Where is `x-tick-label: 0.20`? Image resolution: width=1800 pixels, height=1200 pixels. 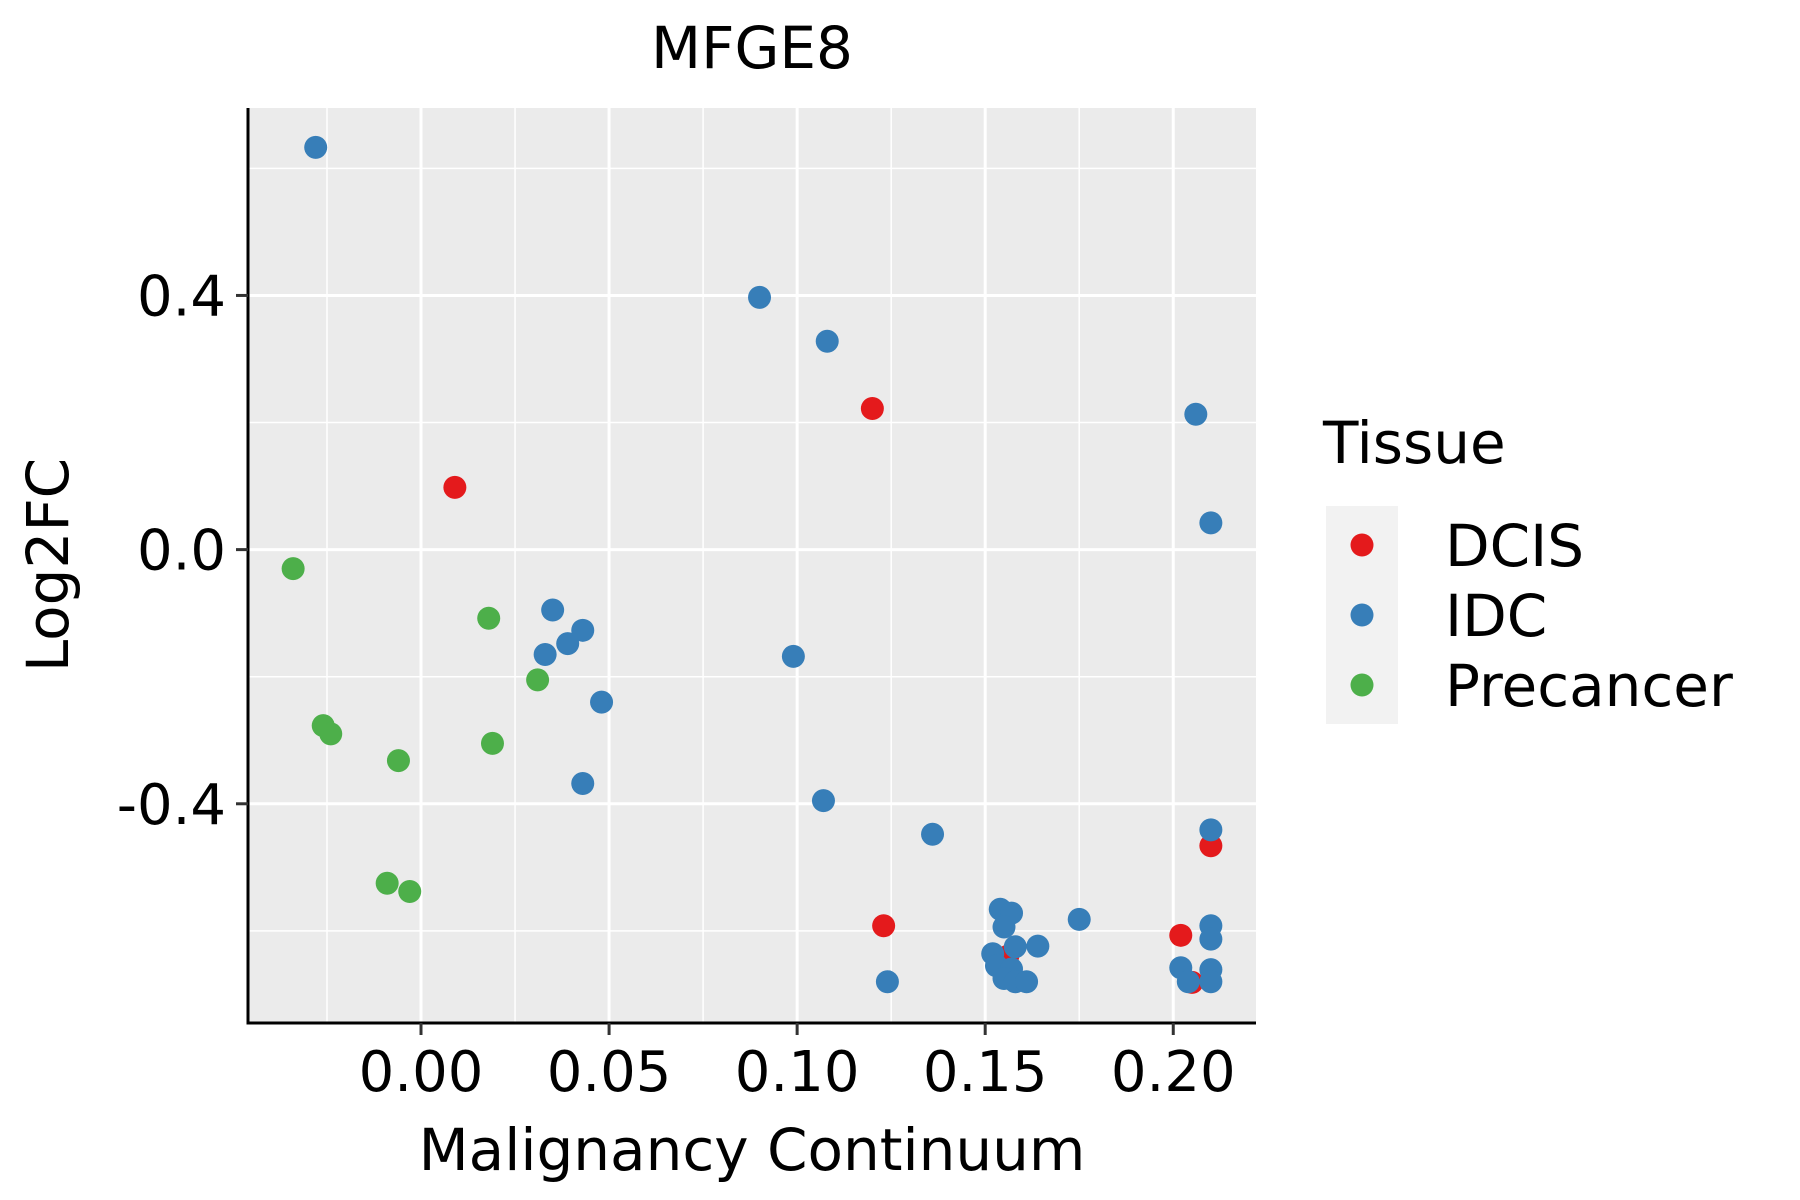 x-tick-label: 0.20 is located at coordinates (1173, 1072).